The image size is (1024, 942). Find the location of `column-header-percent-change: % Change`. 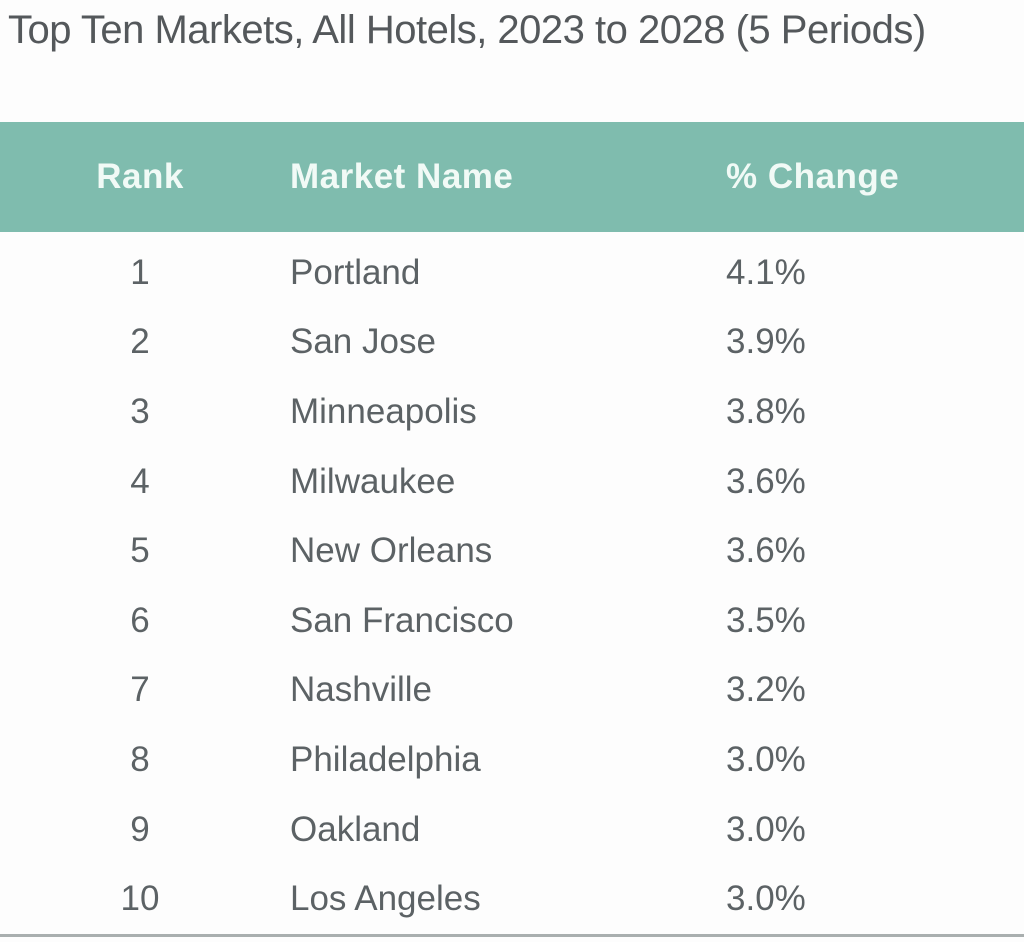

column-header-percent-change: % Change is located at coordinates (813, 176).